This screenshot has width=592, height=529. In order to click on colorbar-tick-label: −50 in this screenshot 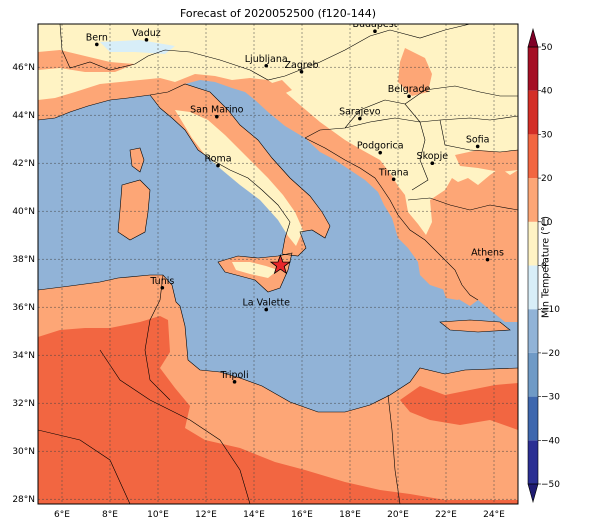, I will do `click(550, 485)`.